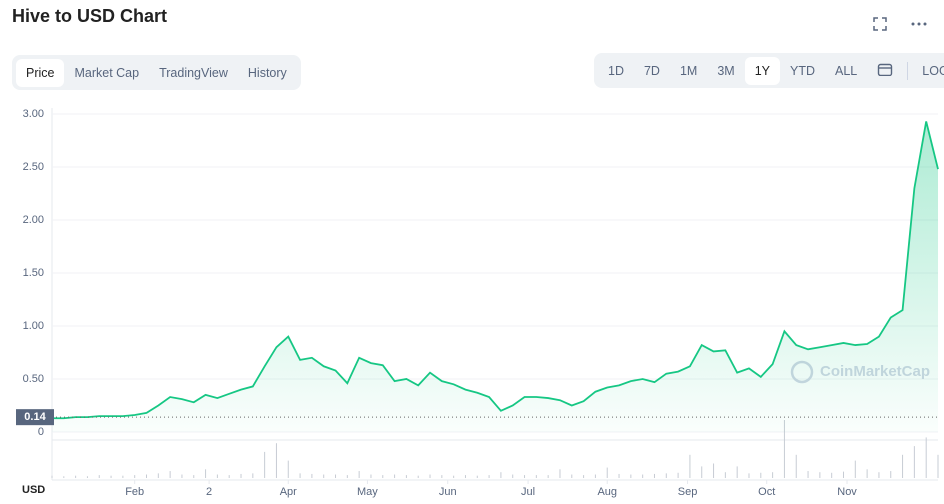 This screenshot has width=944, height=504. Describe the element at coordinates (33, 326) in the screenshot. I see `y-tick-label: 1.00` at that location.